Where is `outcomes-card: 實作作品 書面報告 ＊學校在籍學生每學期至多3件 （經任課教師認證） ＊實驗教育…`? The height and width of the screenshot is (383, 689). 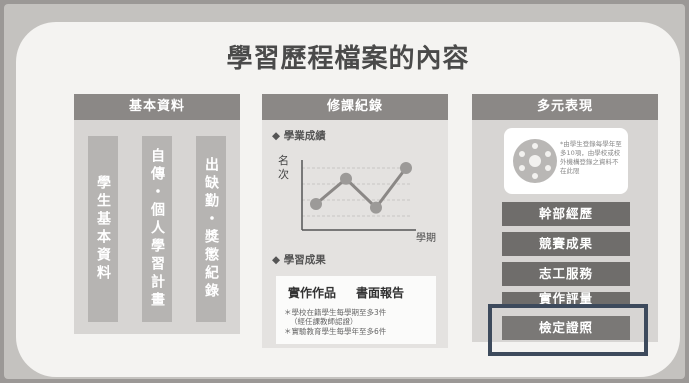 outcomes-card: 實作作品 書面報告 ＊學校在籍學生每學期至多3件 （經任課教師認證） ＊實驗教育… is located at coordinates (356, 310).